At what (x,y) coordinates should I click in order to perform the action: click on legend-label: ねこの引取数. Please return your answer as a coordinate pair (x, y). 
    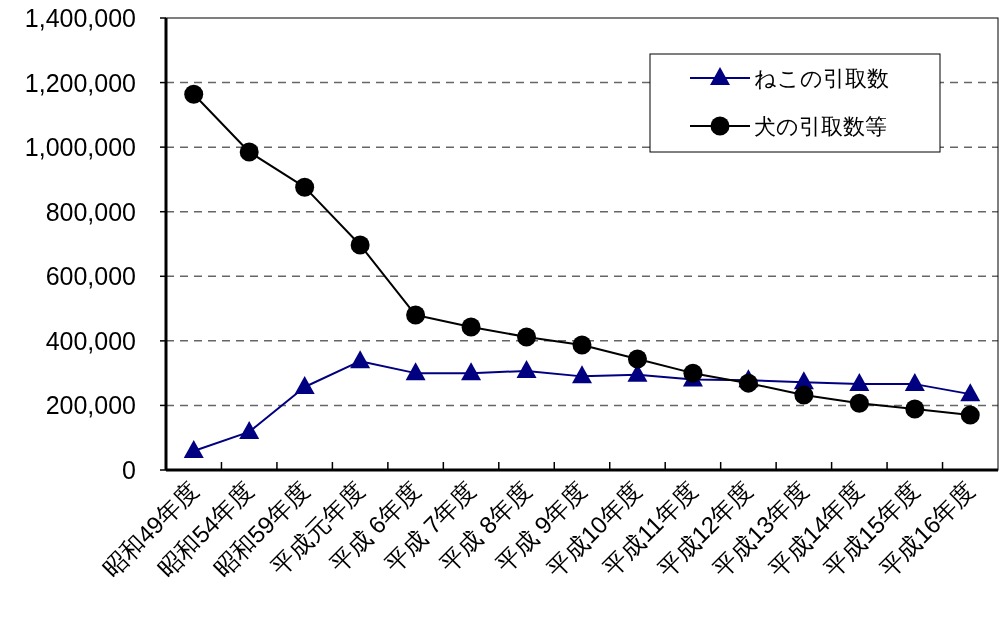
    Looking at the image, I should click on (821, 78).